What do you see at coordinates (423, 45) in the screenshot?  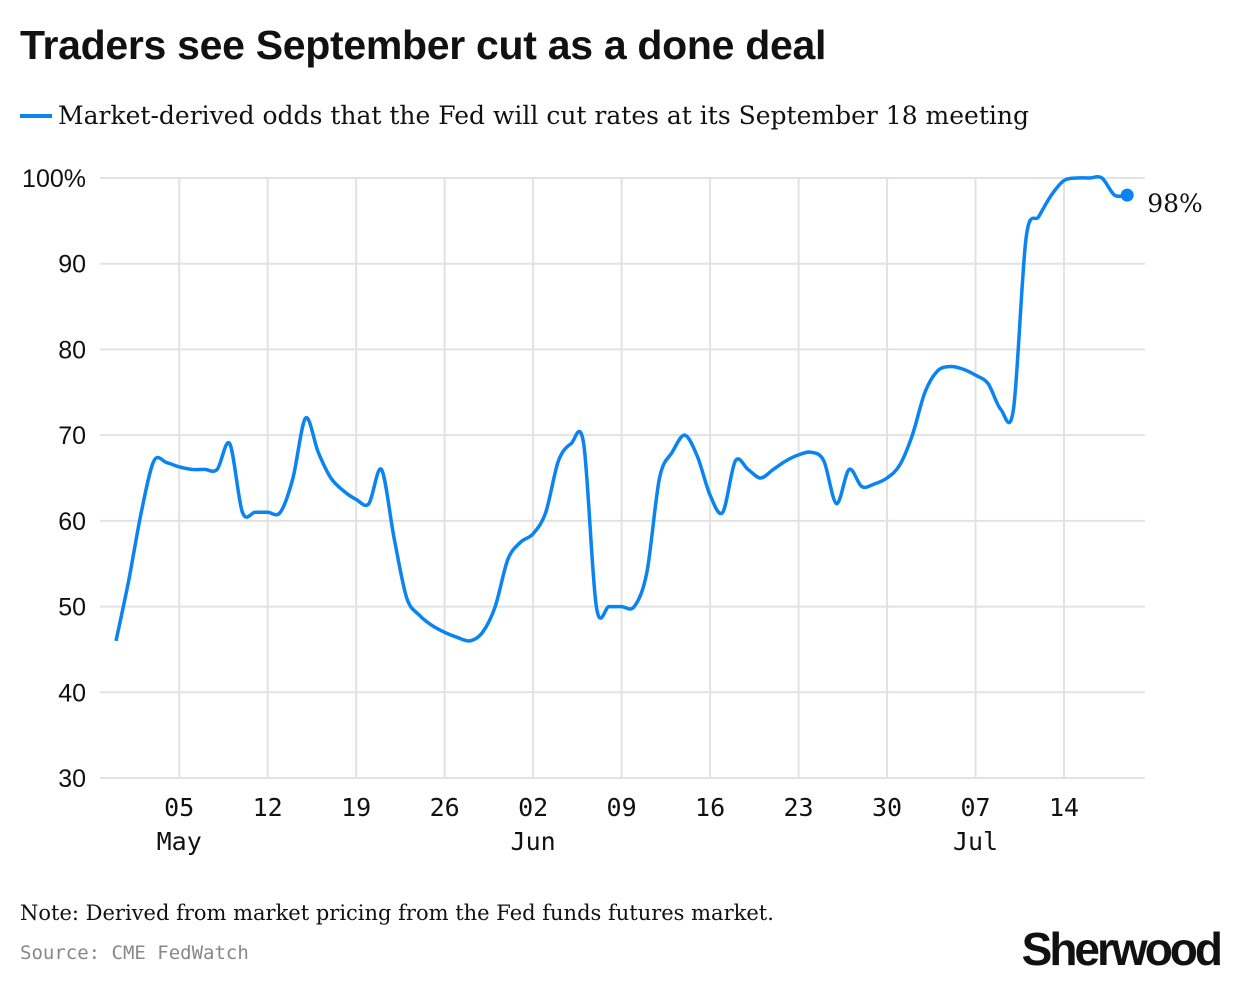 I see `chart-title: Traders see September cut as a done deal` at bounding box center [423, 45].